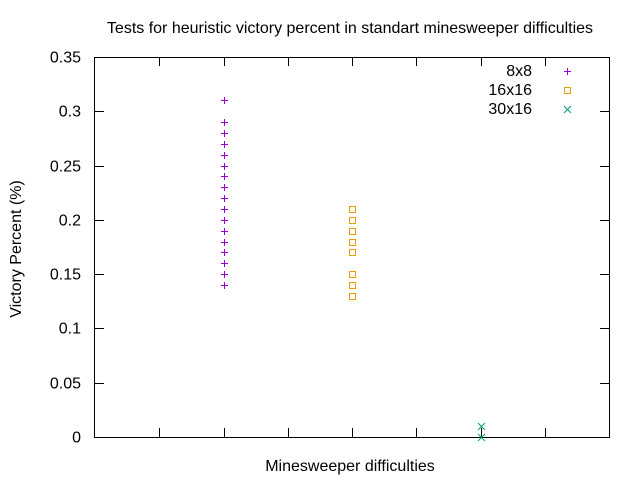  I want to click on y-tick-label: 0, so click(76, 438).